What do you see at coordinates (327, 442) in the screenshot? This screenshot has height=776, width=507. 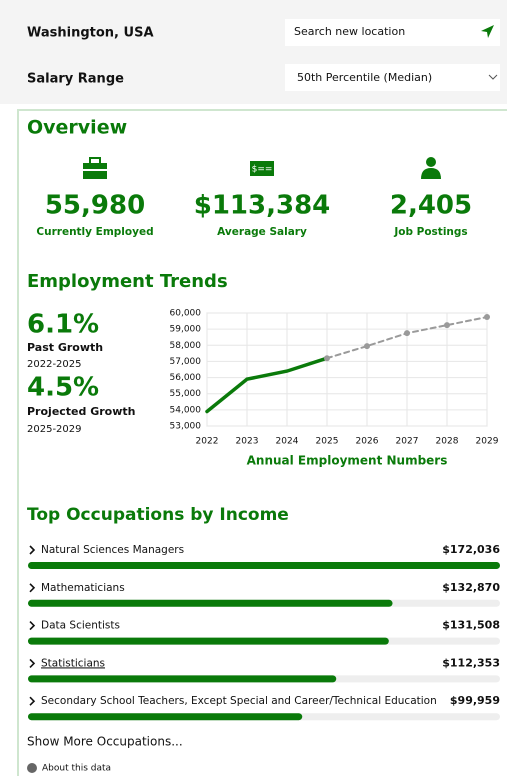 I see `x-tick-label: 2025` at bounding box center [327, 442].